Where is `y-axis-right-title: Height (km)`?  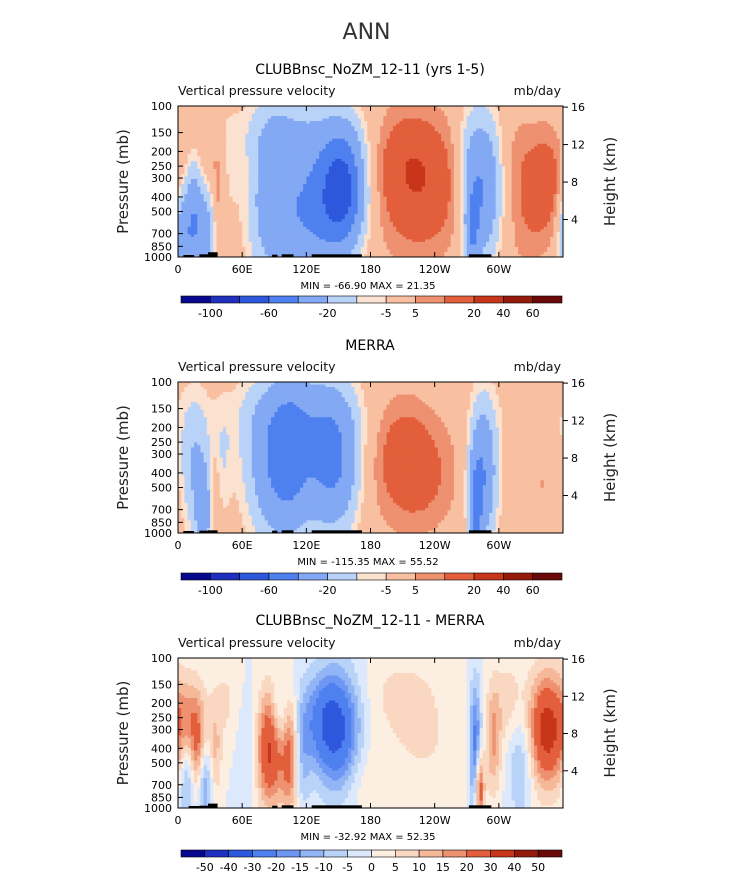 y-axis-right-title: Height (km) is located at coordinates (610, 732).